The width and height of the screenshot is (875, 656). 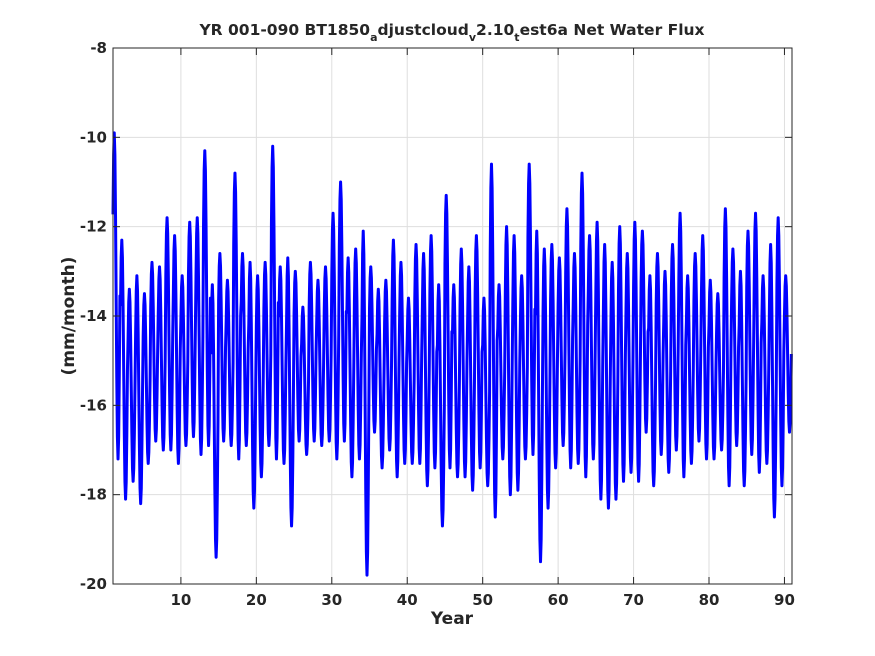 I want to click on y-tick-label: -16, so click(x=93, y=405).